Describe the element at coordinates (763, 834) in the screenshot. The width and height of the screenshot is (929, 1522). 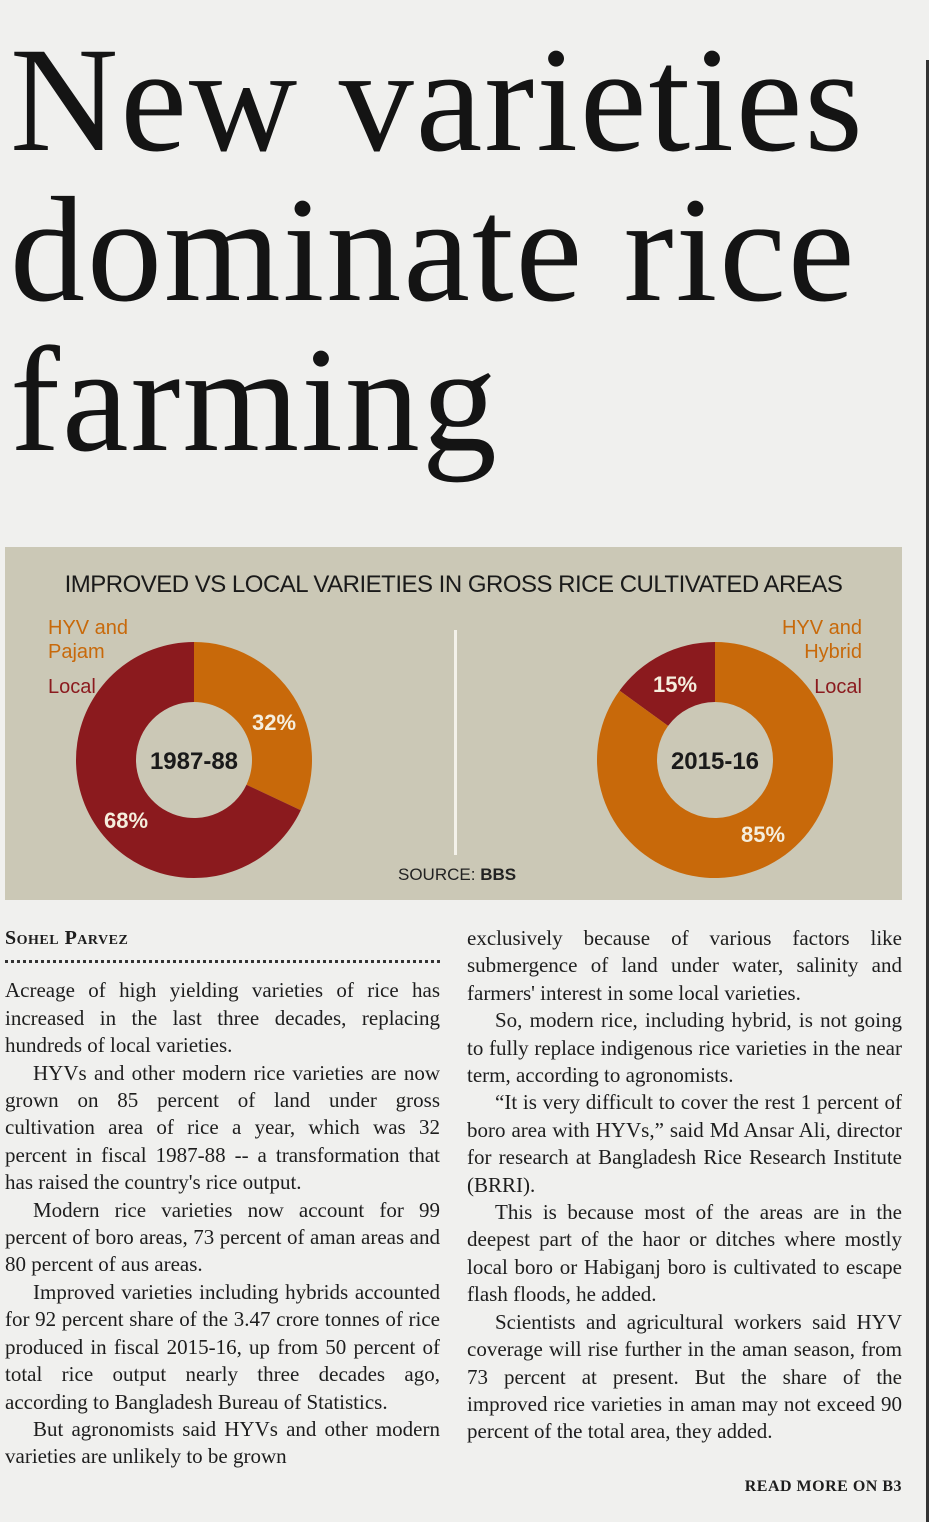
I see `donut-value-label: 85%` at that location.